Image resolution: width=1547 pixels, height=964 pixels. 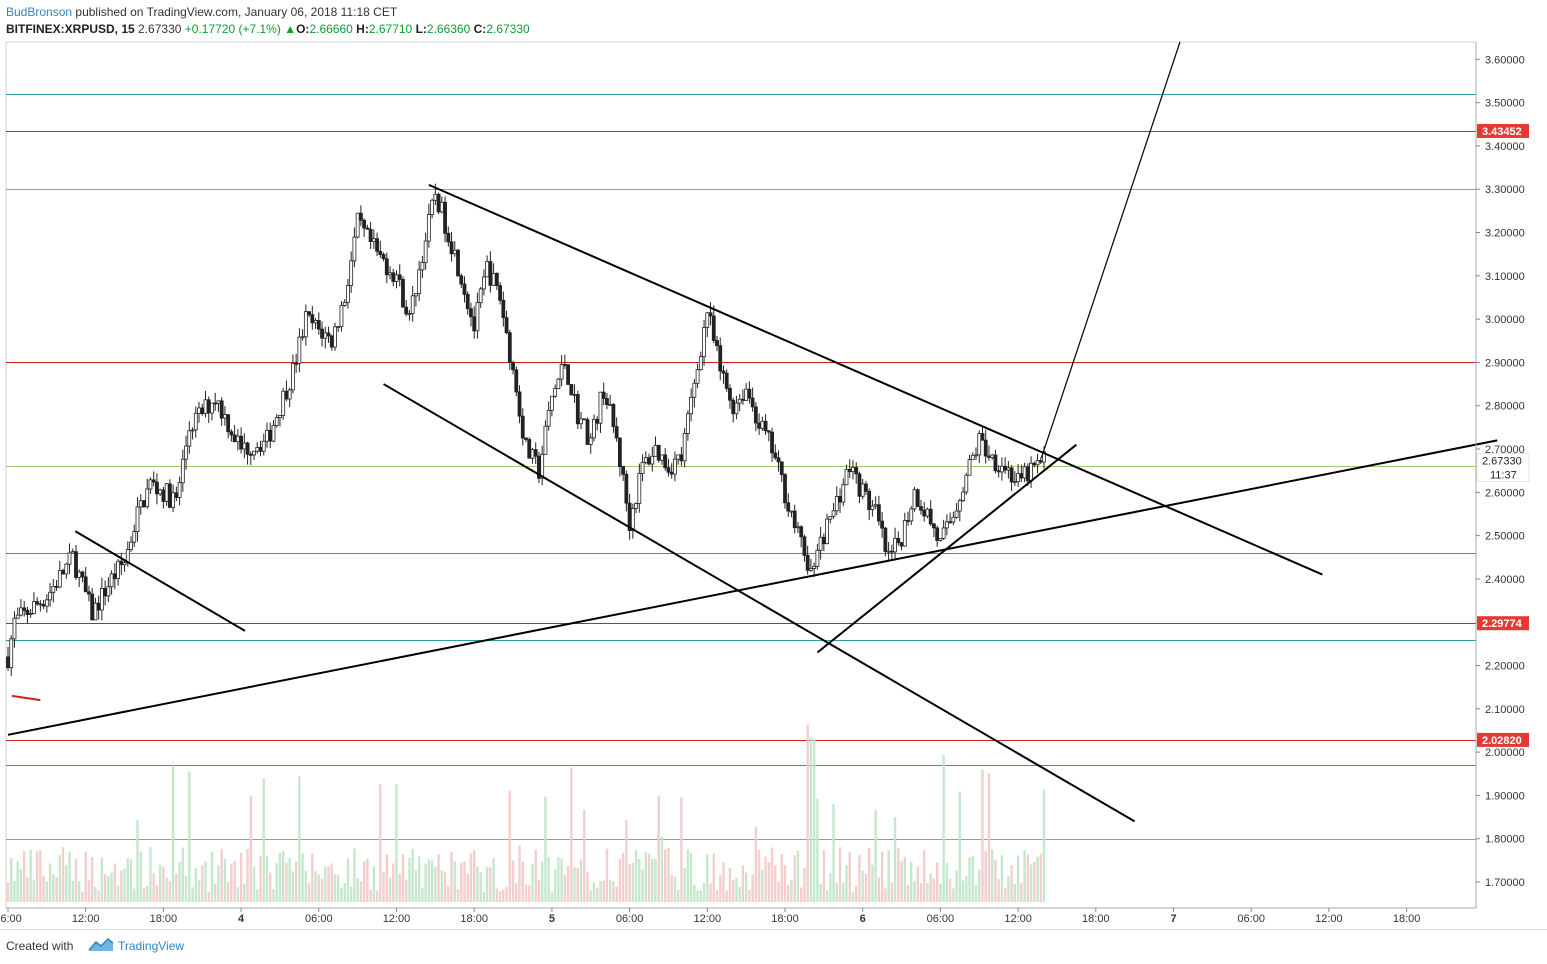 What do you see at coordinates (101, 945) in the screenshot?
I see `tradingview-logo-icon` at bounding box center [101, 945].